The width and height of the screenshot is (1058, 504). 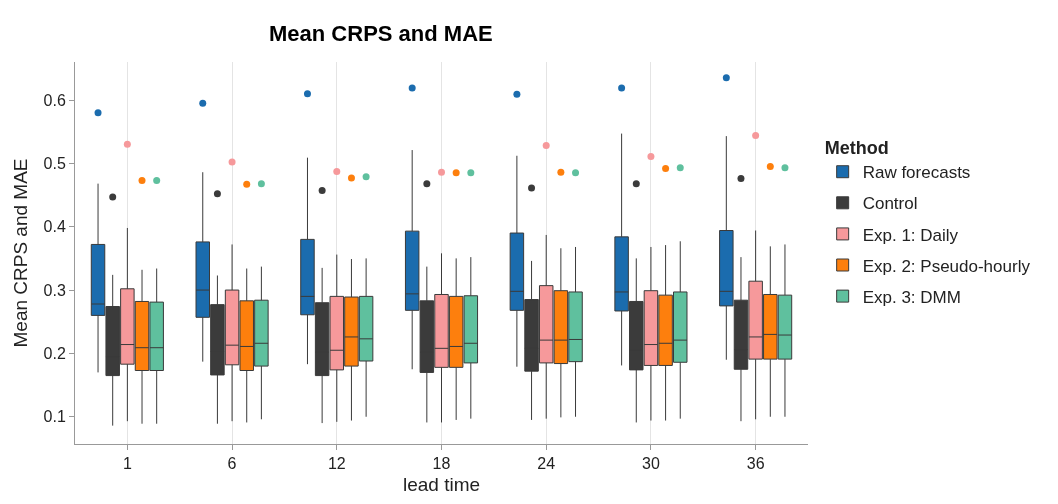 I want to click on legend-title: Method, so click(x=856, y=148).